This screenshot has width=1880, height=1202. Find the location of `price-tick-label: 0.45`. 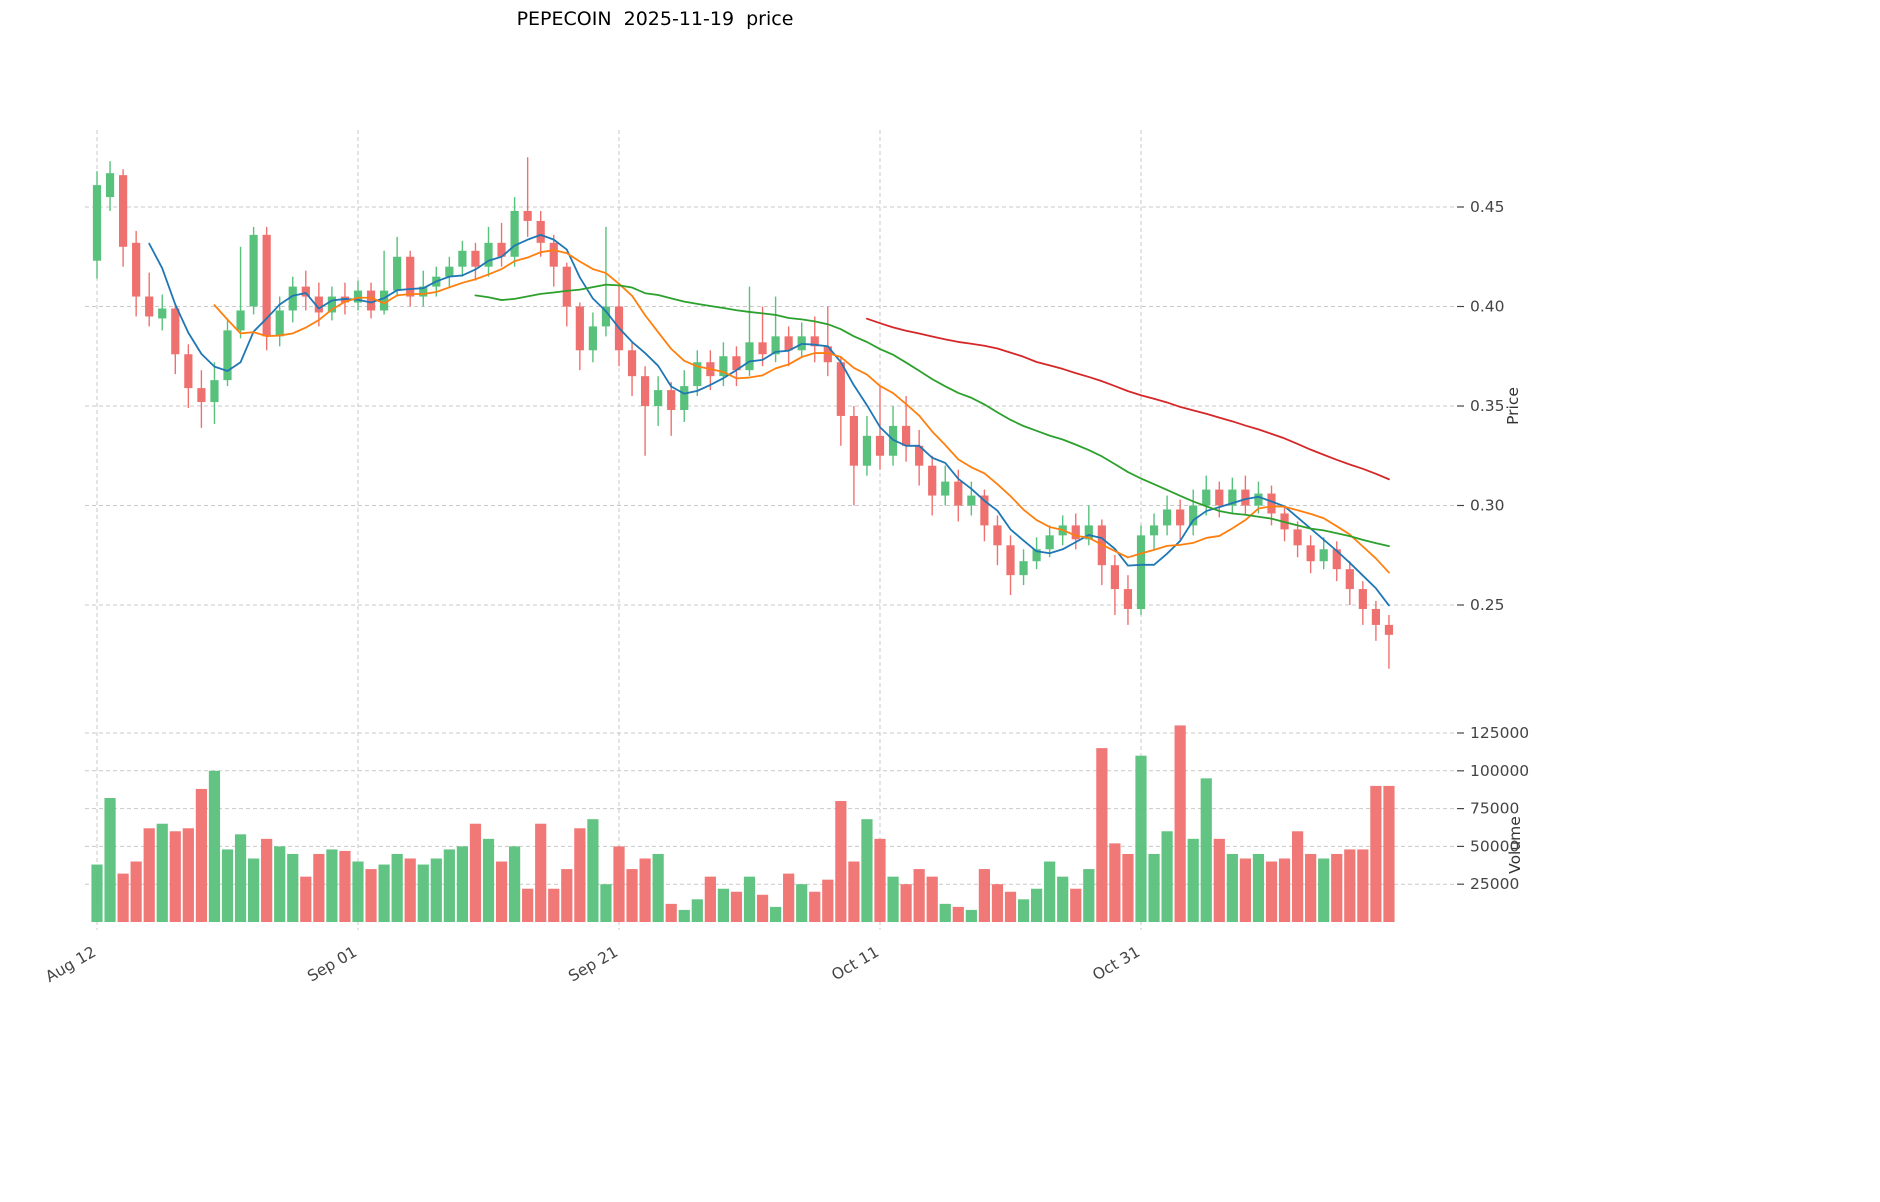

price-tick-label: 0.45 is located at coordinates (1487, 207).